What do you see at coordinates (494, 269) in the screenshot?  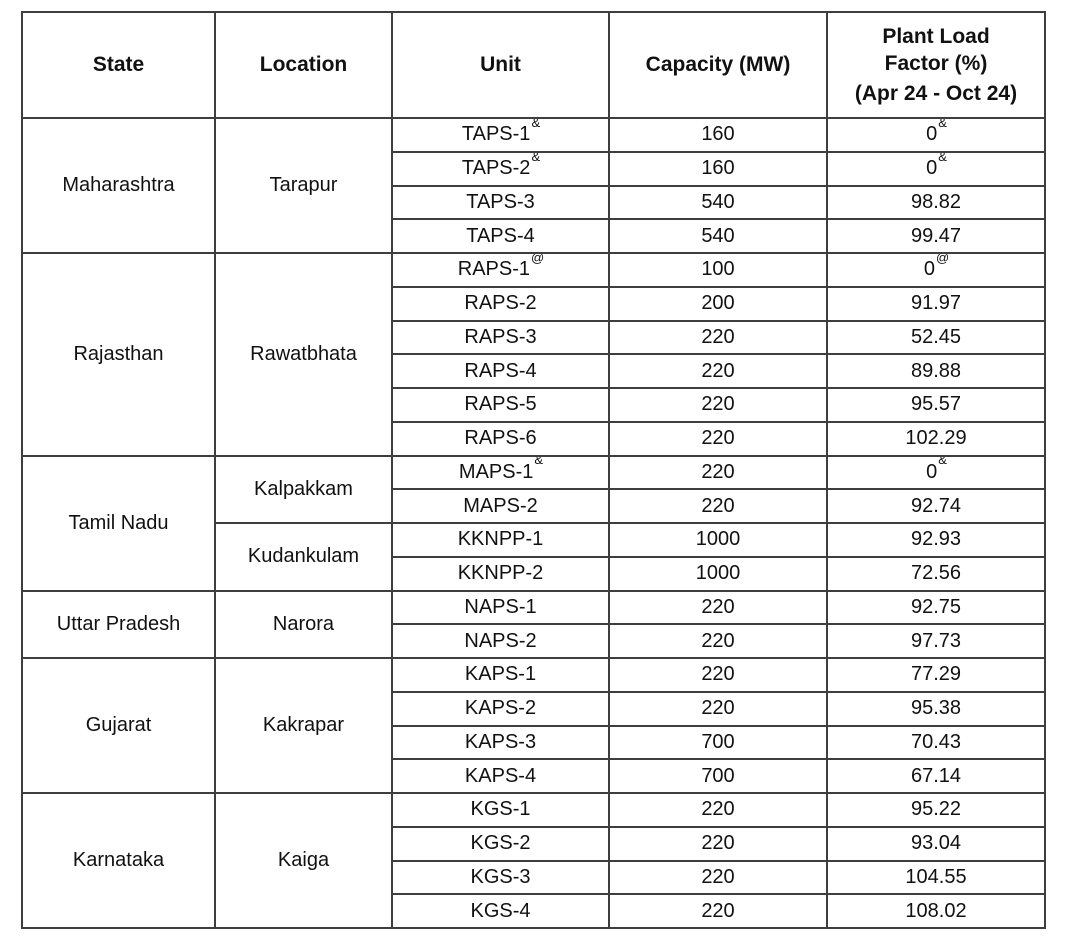 I see `unit-cell-text: RAPS-1` at bounding box center [494, 269].